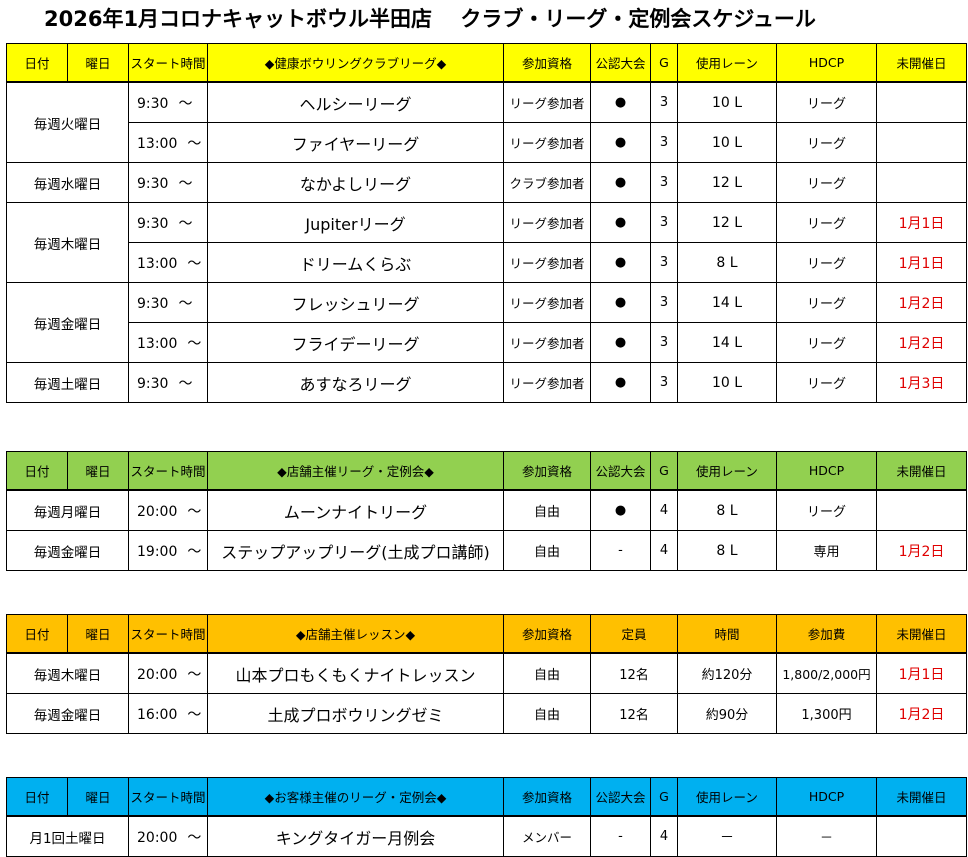 The height and width of the screenshot is (857, 968). What do you see at coordinates (67, 322) in the screenshot?
I see `weekday-cell: 毎週金曜日` at bounding box center [67, 322].